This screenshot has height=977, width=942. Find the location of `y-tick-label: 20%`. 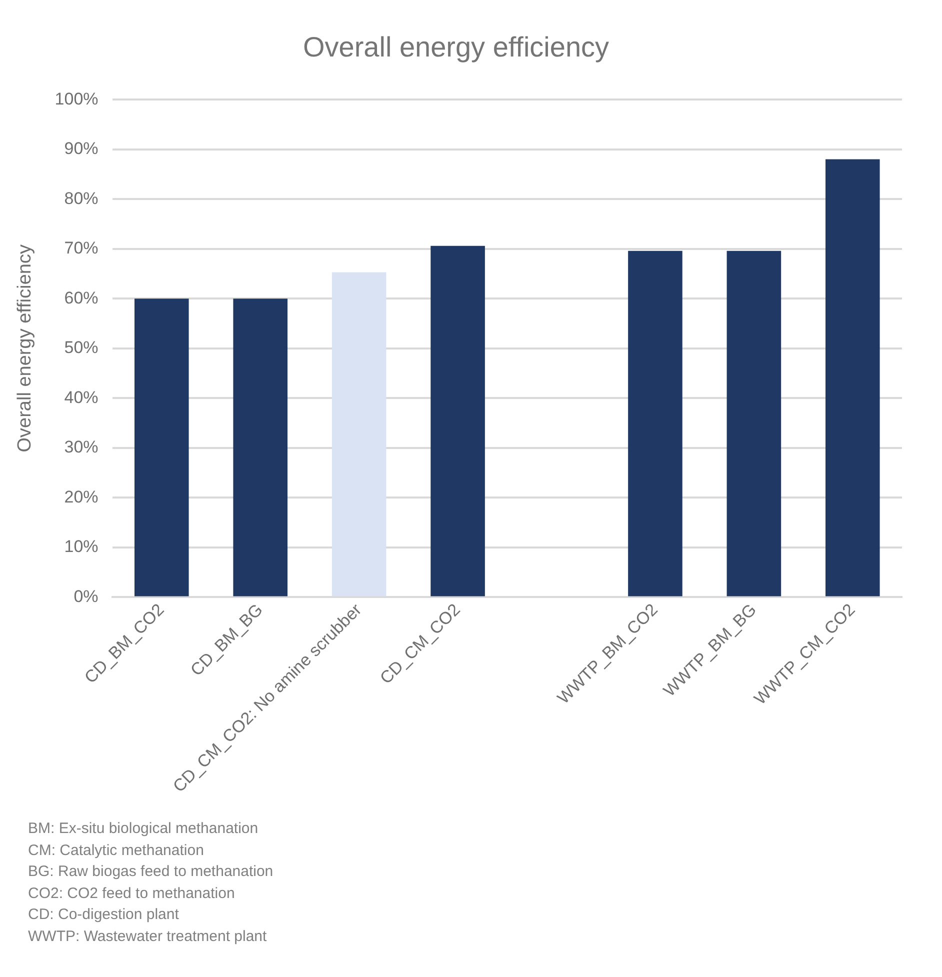

y-tick-label: 20% is located at coordinates (81, 496).